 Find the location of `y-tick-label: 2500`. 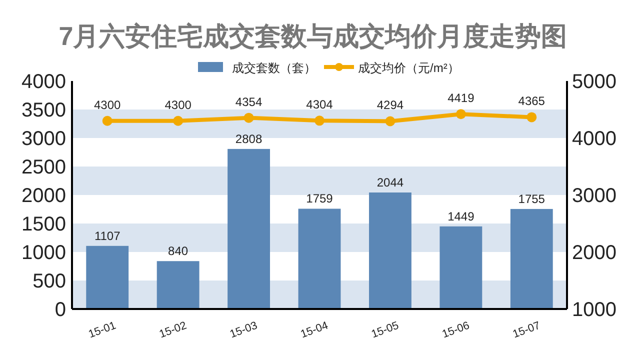

y-tick-label: 2500 is located at coordinates (44, 167).